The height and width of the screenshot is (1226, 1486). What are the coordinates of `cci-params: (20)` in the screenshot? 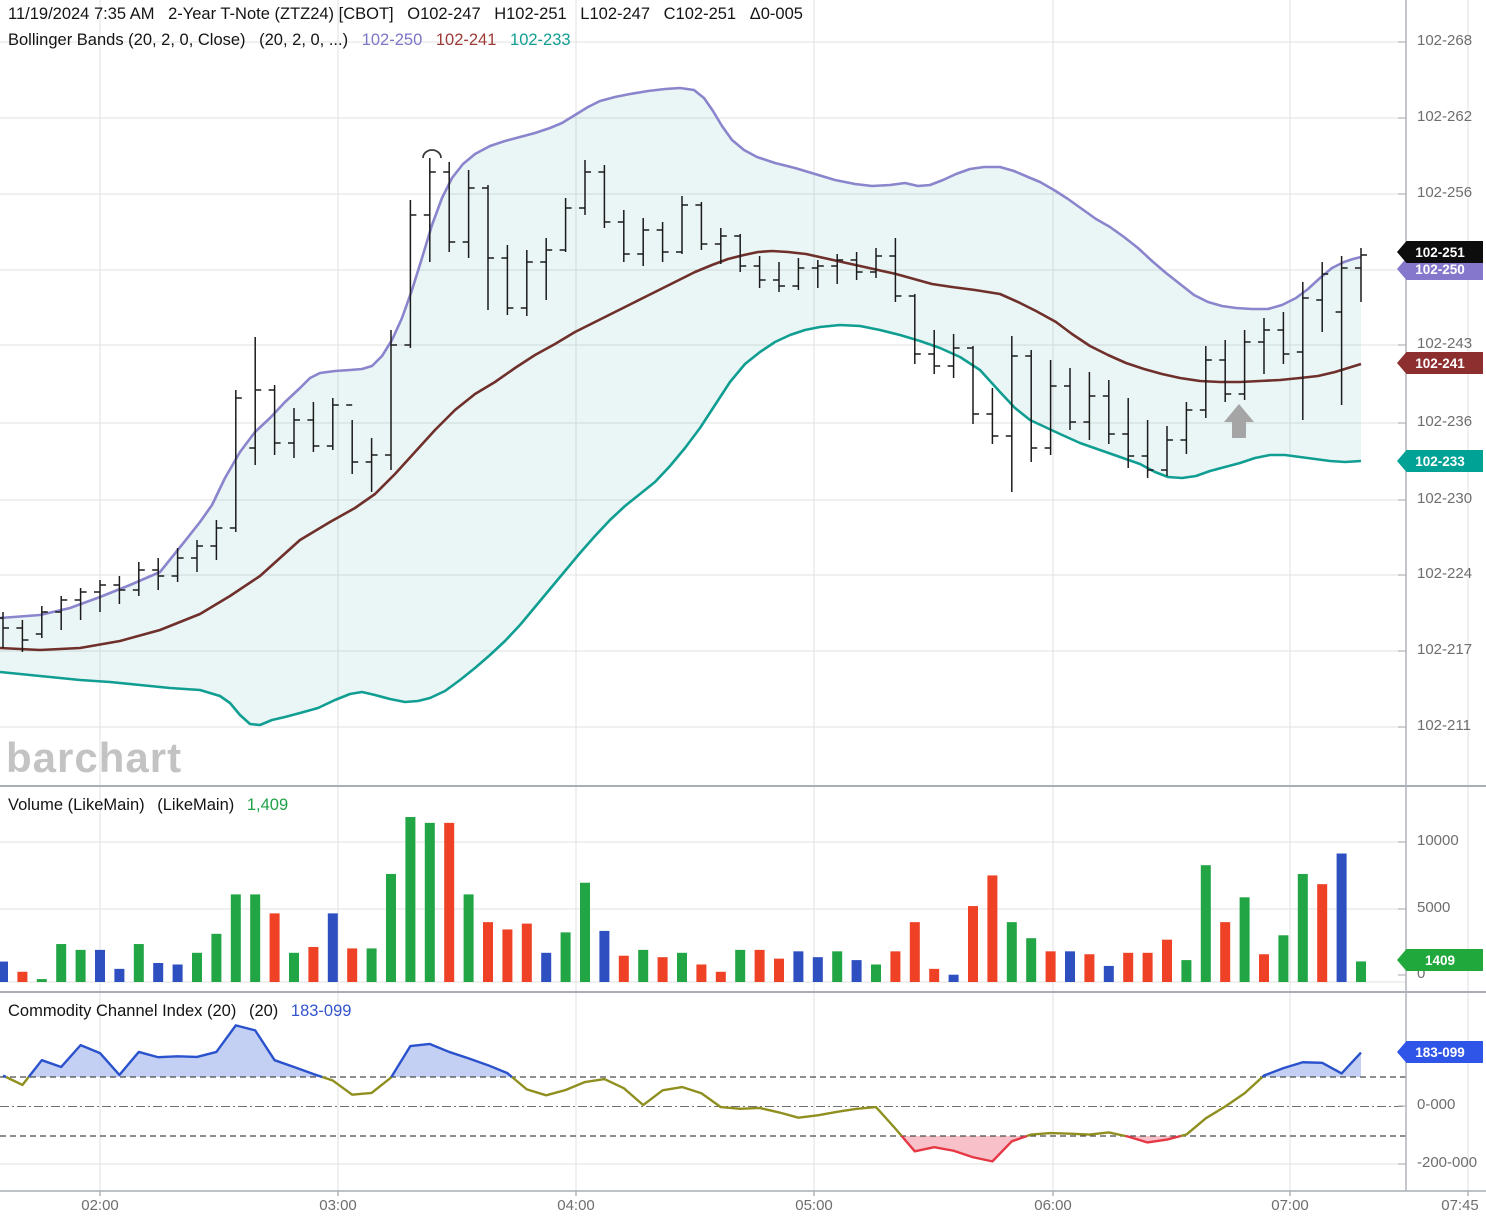 It's located at (263, 1011).